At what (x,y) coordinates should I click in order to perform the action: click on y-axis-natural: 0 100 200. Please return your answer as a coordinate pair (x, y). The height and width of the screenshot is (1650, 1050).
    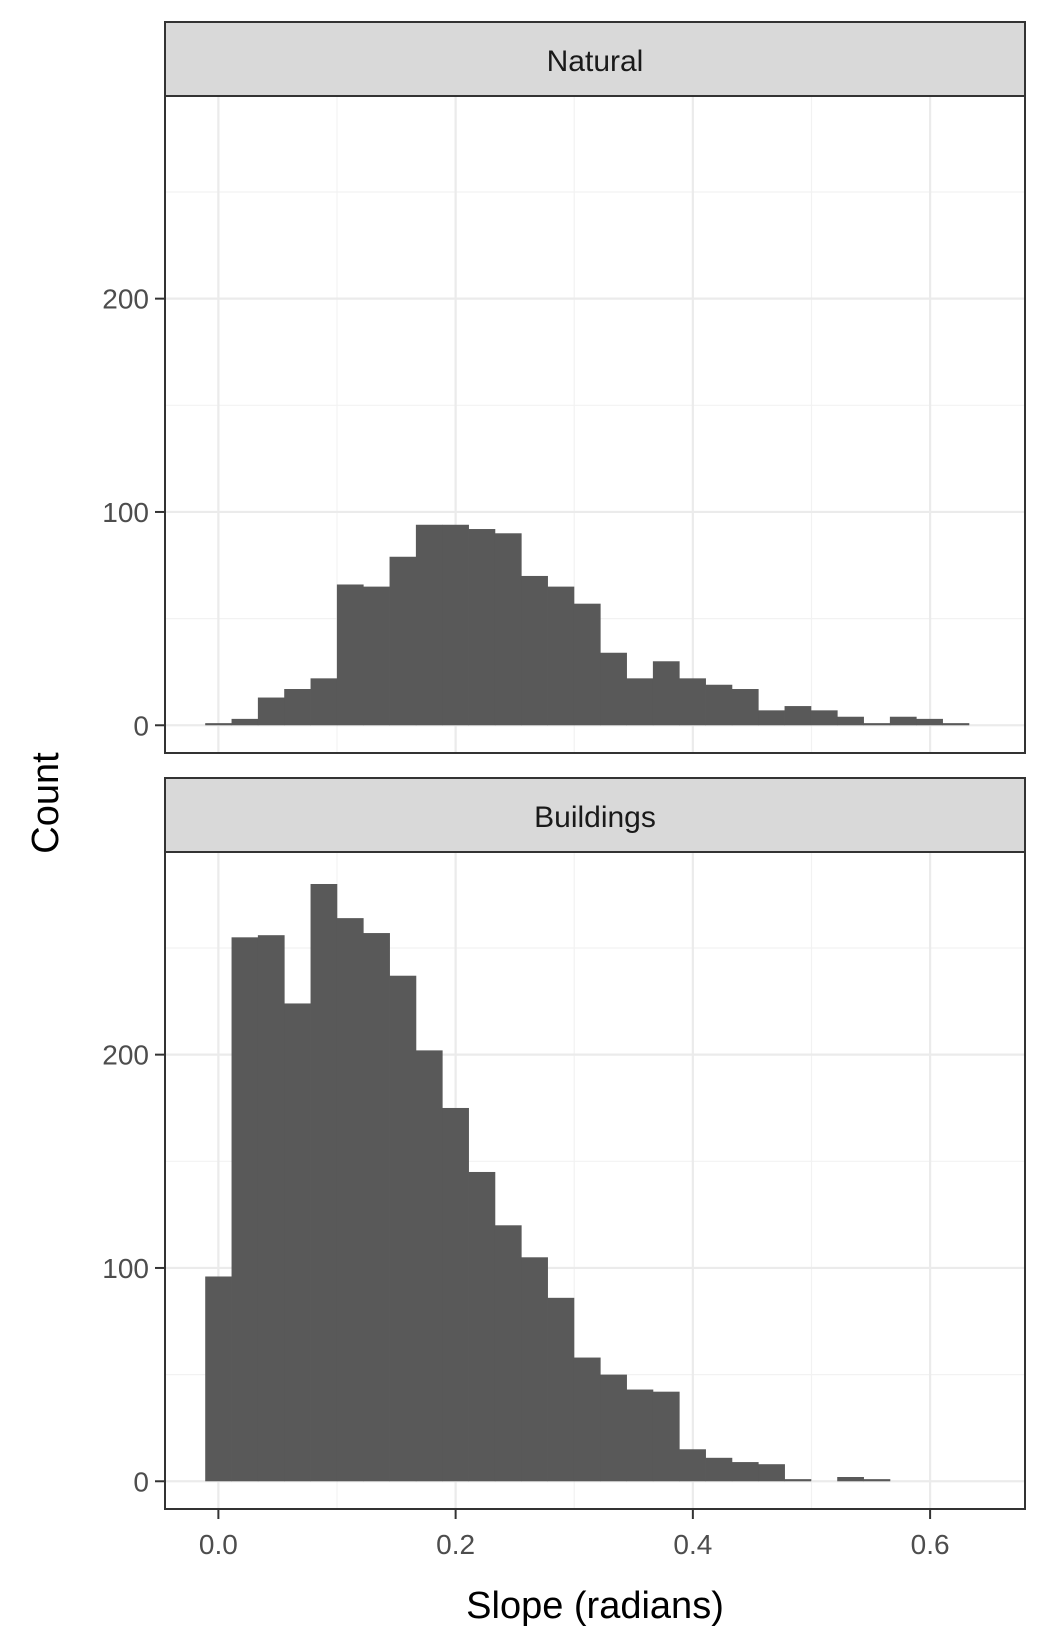
    Looking at the image, I should click on (133, 512).